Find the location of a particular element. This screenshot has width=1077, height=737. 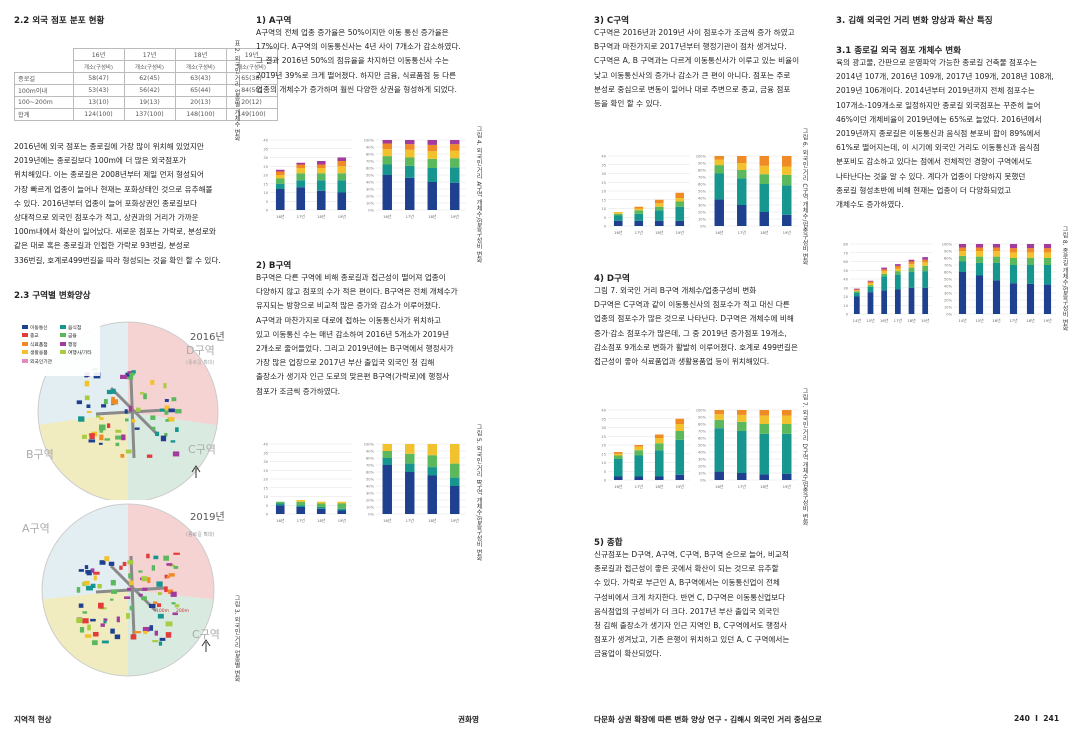

y-tick-label: 10% is located at coordinates (702, 474).